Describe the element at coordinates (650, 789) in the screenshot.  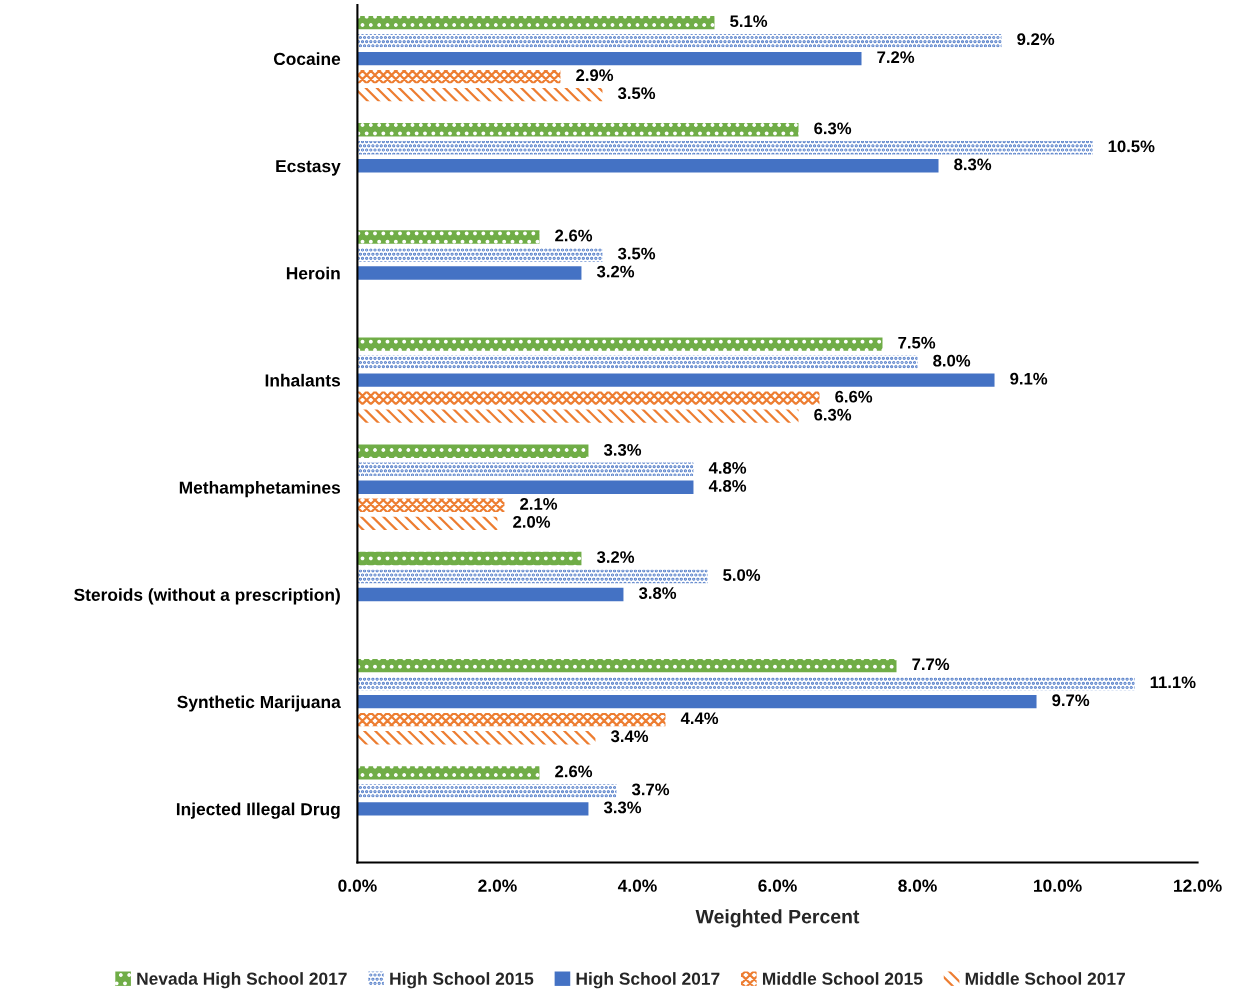
I see `data-label: 3.7%` at that location.